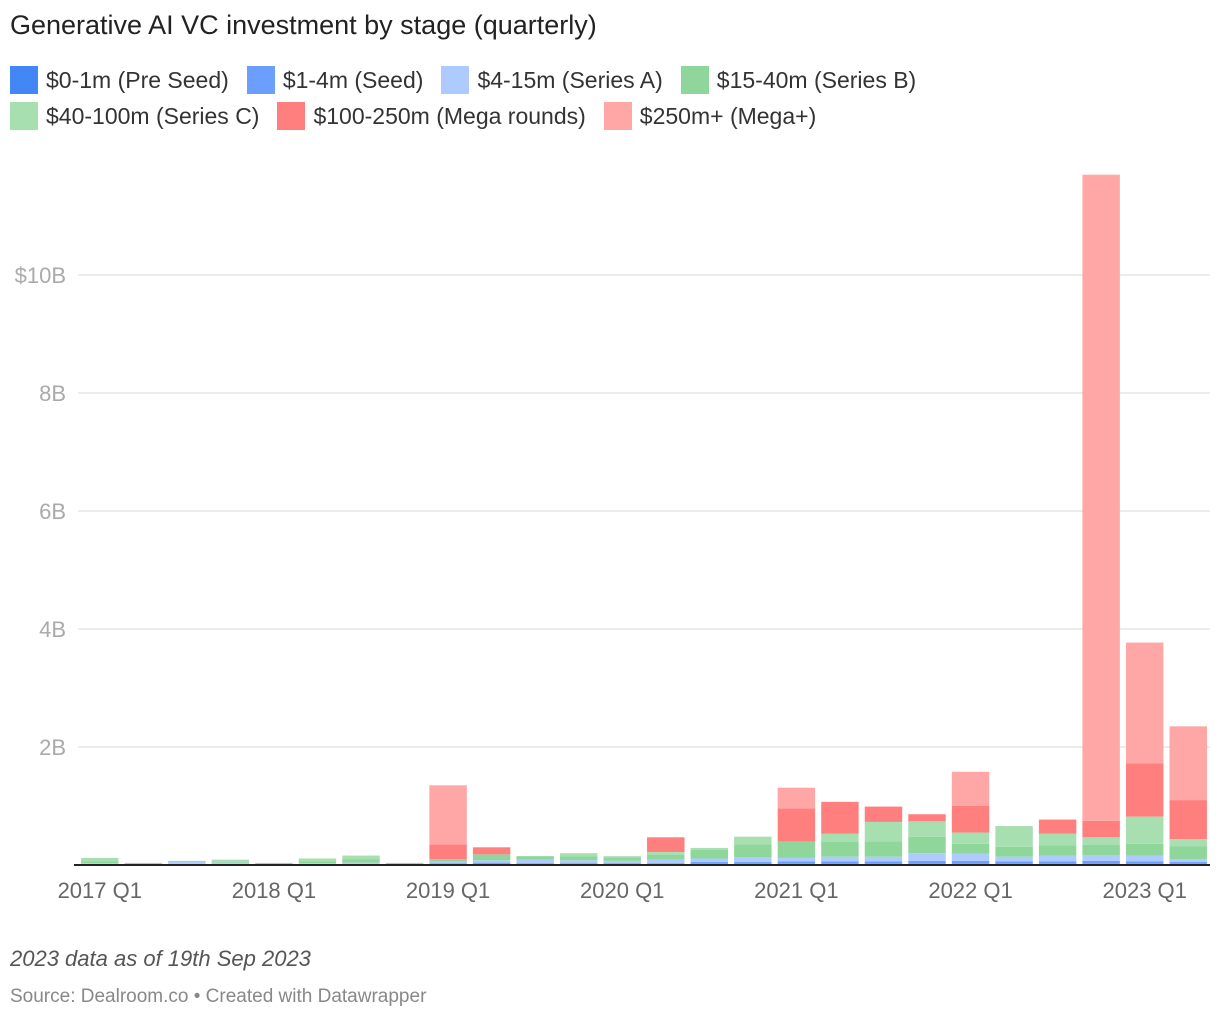  I want to click on x-tick-label: 2018 Q1, so click(274, 890).